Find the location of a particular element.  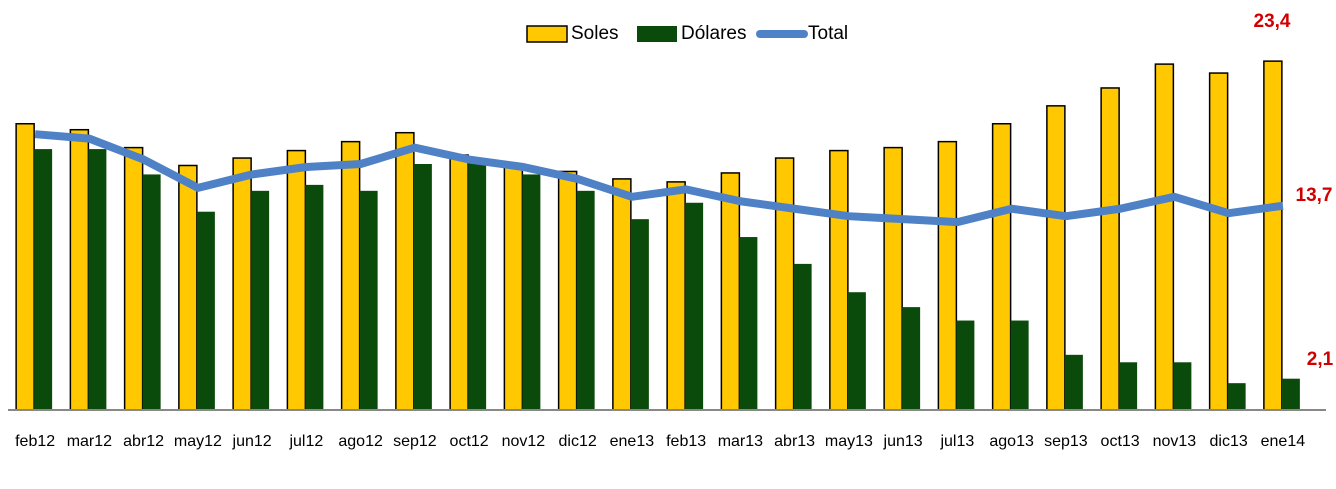

x-tick-label: may13 is located at coordinates (849, 441).